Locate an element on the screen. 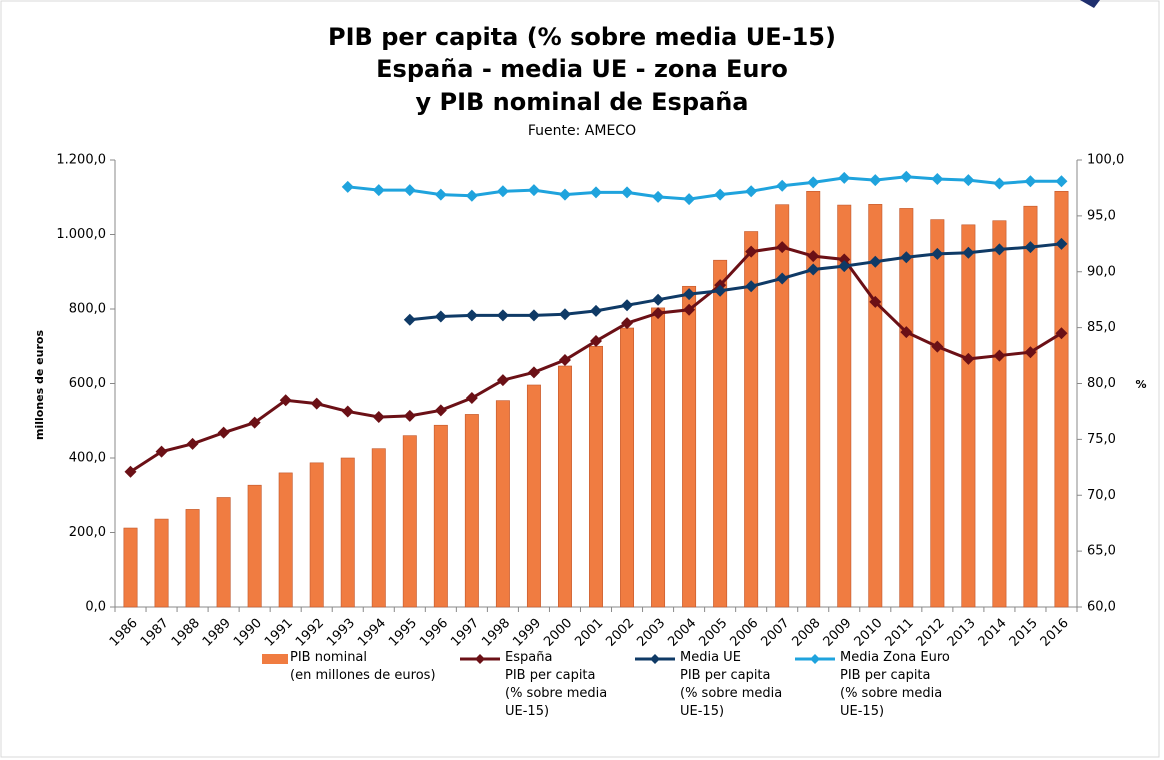 The image size is (1164, 760). y2-tick-label: 80,0 is located at coordinates (1101, 383).